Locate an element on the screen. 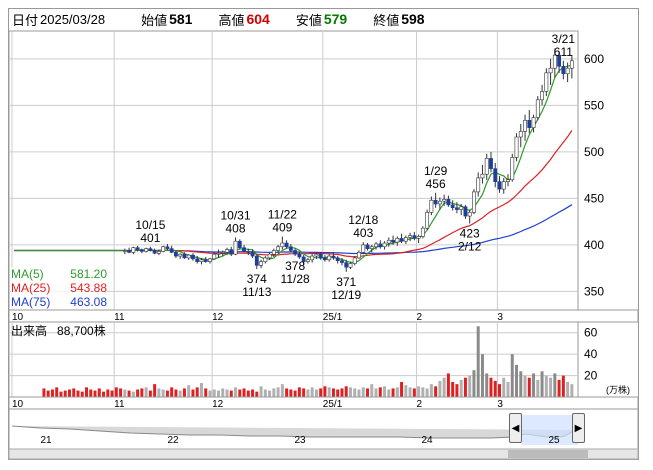 Image resolution: width=653 pixels, height=470 pixels. high-annotation-date: 10/31 is located at coordinates (236, 215).